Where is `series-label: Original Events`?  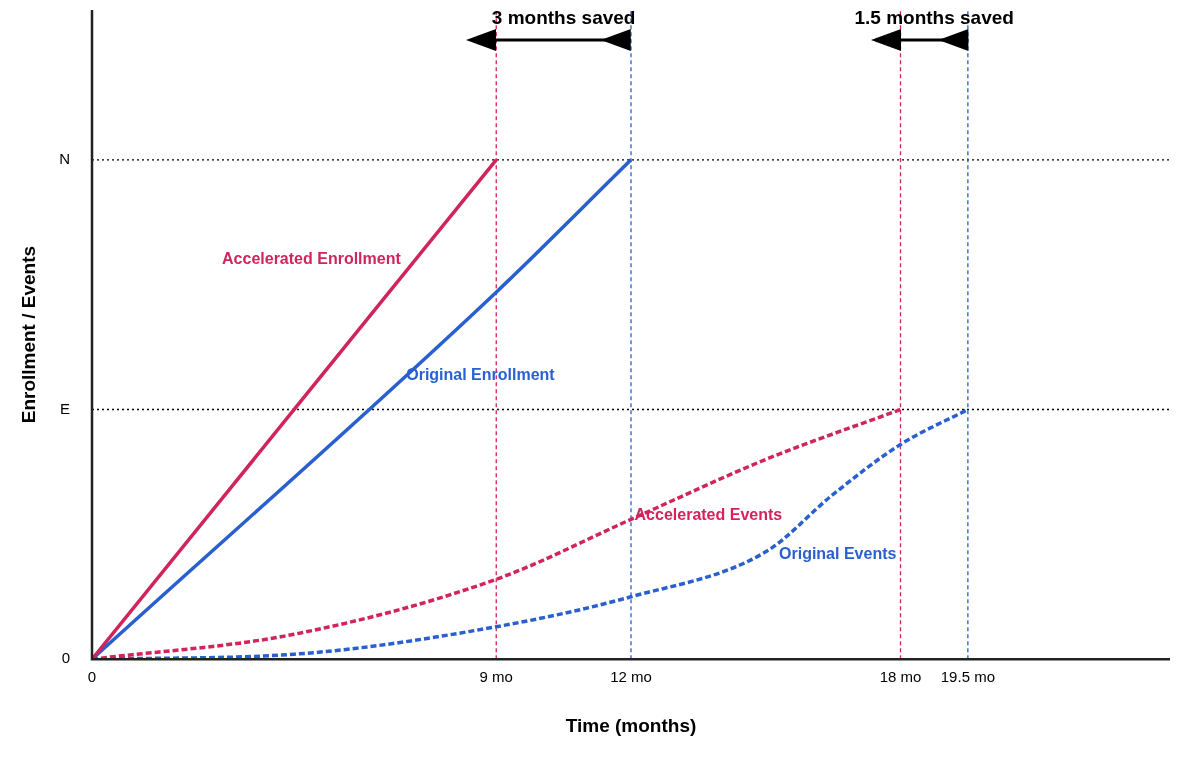
series-label: Original Events is located at coordinates (838, 554).